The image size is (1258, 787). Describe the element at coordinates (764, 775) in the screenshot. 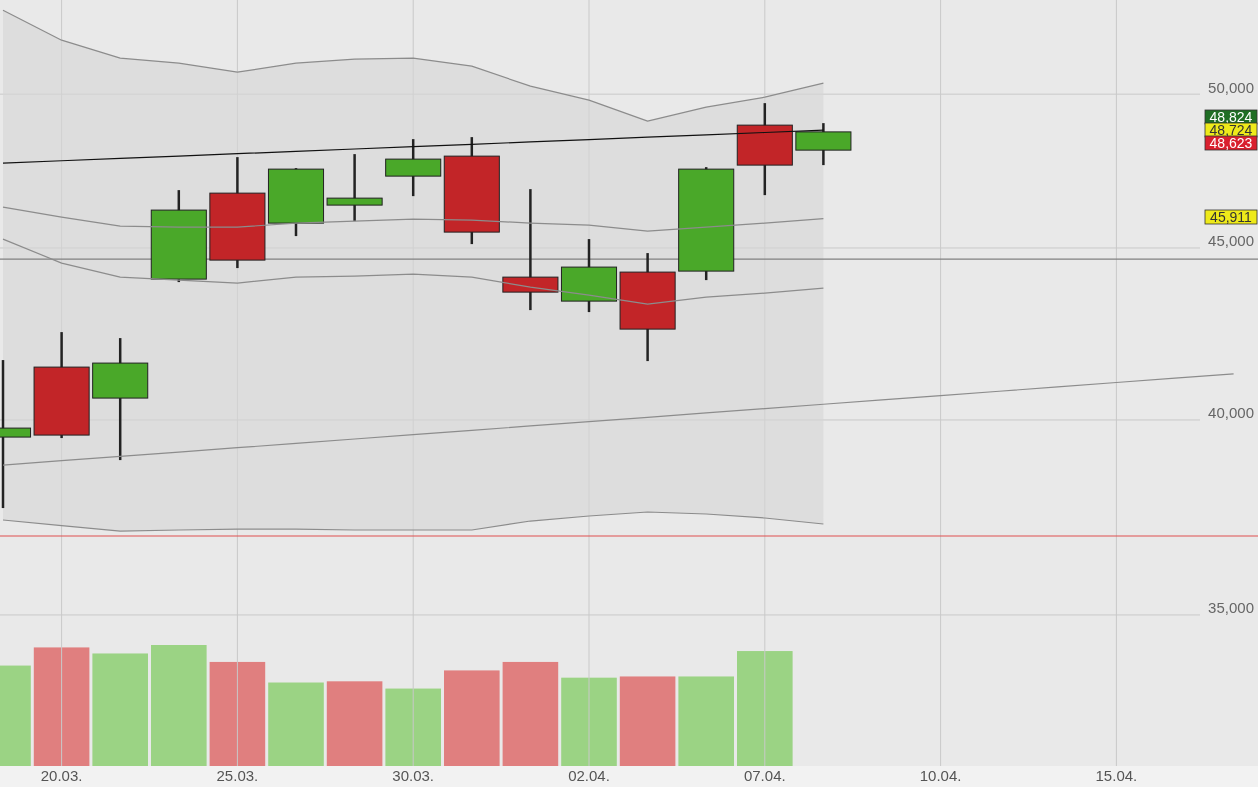

I see `x-tick-label: 07.04.` at that location.